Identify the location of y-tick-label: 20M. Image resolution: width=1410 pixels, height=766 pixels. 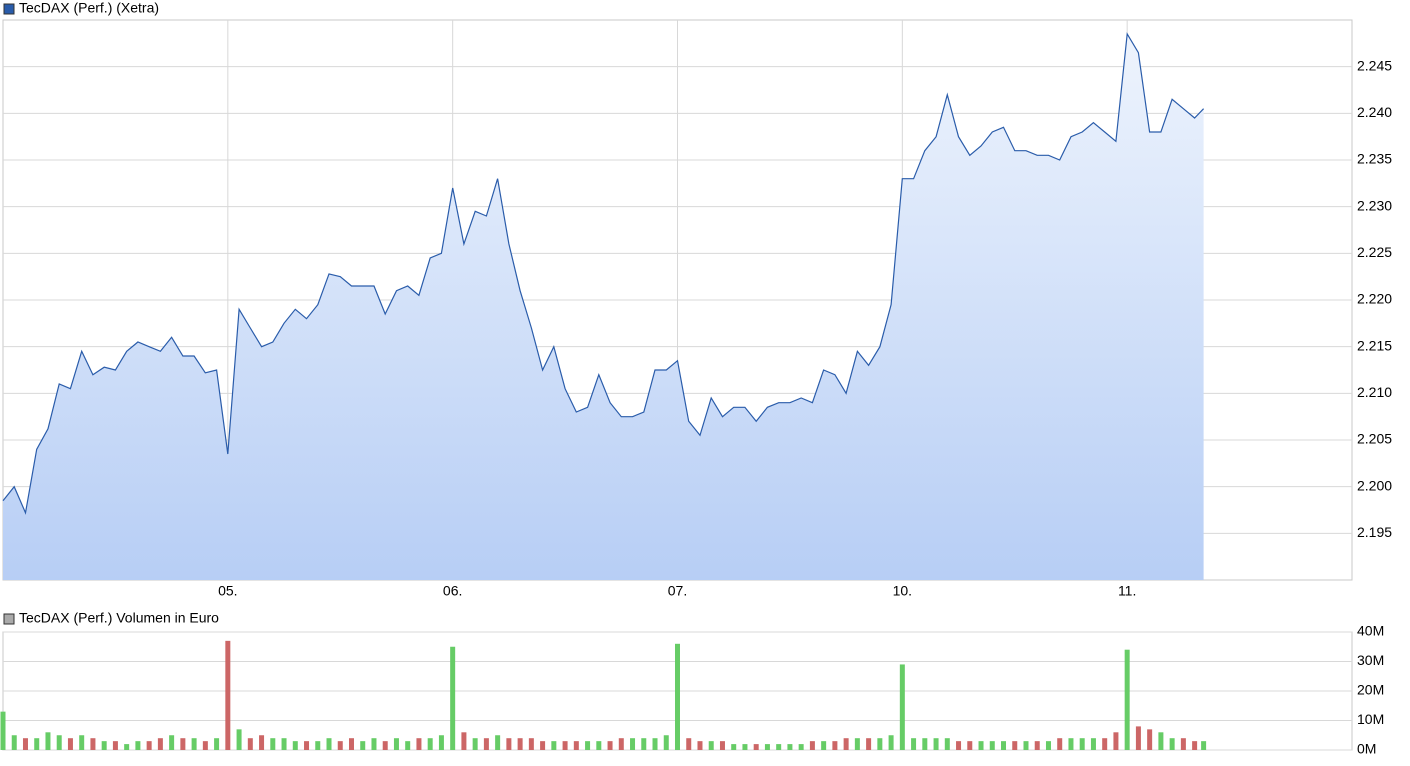
(1370, 690).